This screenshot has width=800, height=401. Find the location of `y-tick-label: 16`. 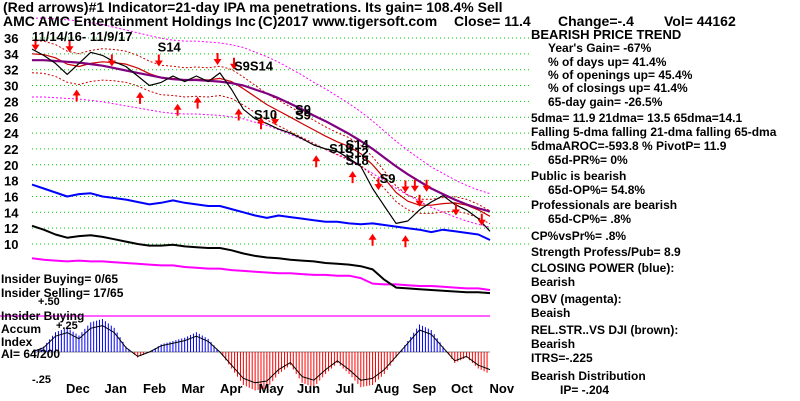

y-tick-label: 16 is located at coordinates (11, 196).